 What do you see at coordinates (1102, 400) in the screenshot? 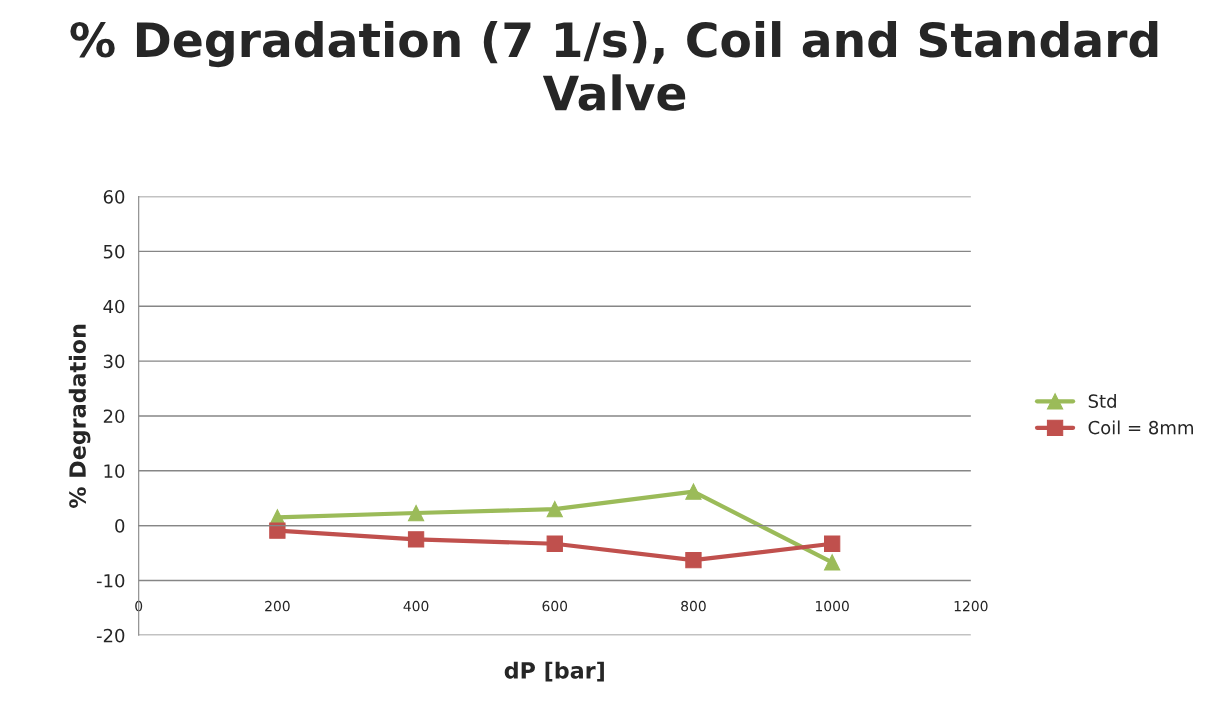
I see `legend-label: Std` at bounding box center [1102, 400].